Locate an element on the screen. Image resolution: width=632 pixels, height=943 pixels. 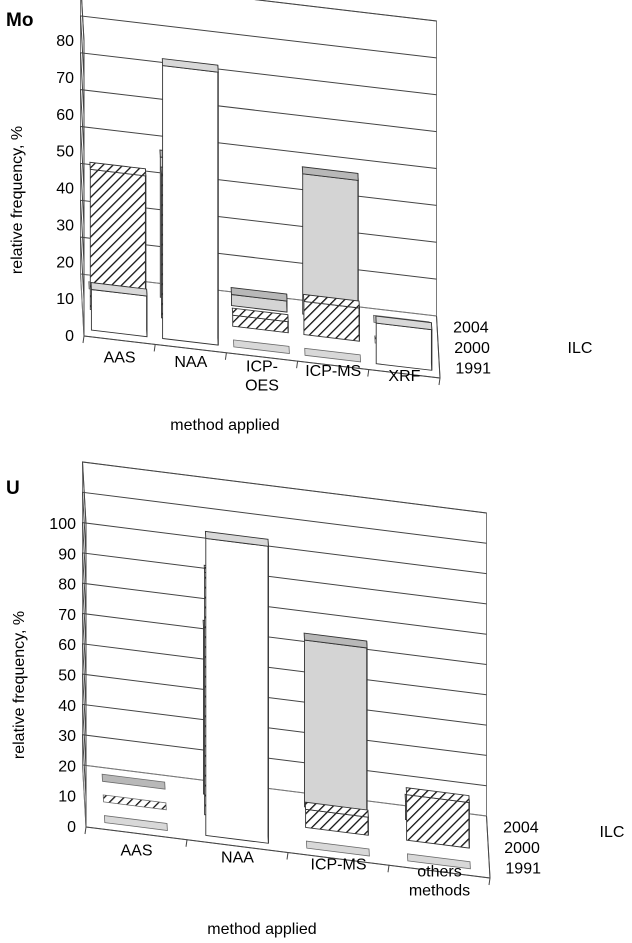
bar-1991-others-methods is located at coordinates (438, 861).